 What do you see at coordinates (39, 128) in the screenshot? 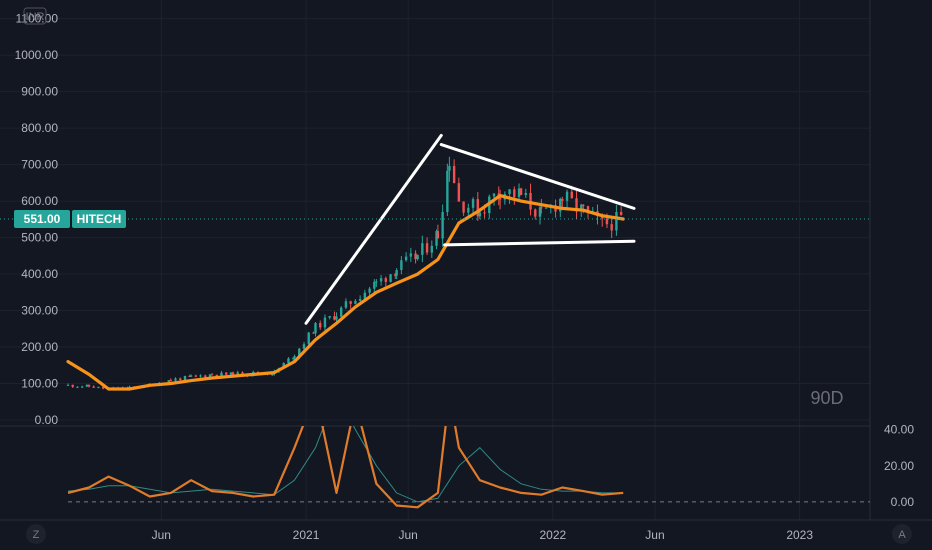
I see `y-tick-label: 800.00` at bounding box center [39, 128].